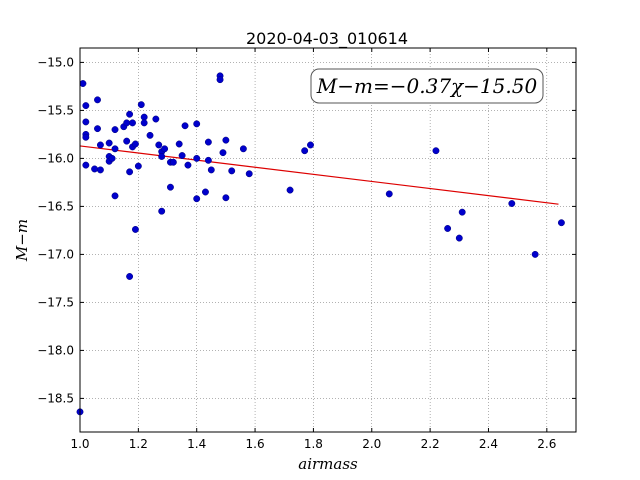 The image size is (640, 480). I want to click on x-tick-label: 2.0, so click(371, 444).